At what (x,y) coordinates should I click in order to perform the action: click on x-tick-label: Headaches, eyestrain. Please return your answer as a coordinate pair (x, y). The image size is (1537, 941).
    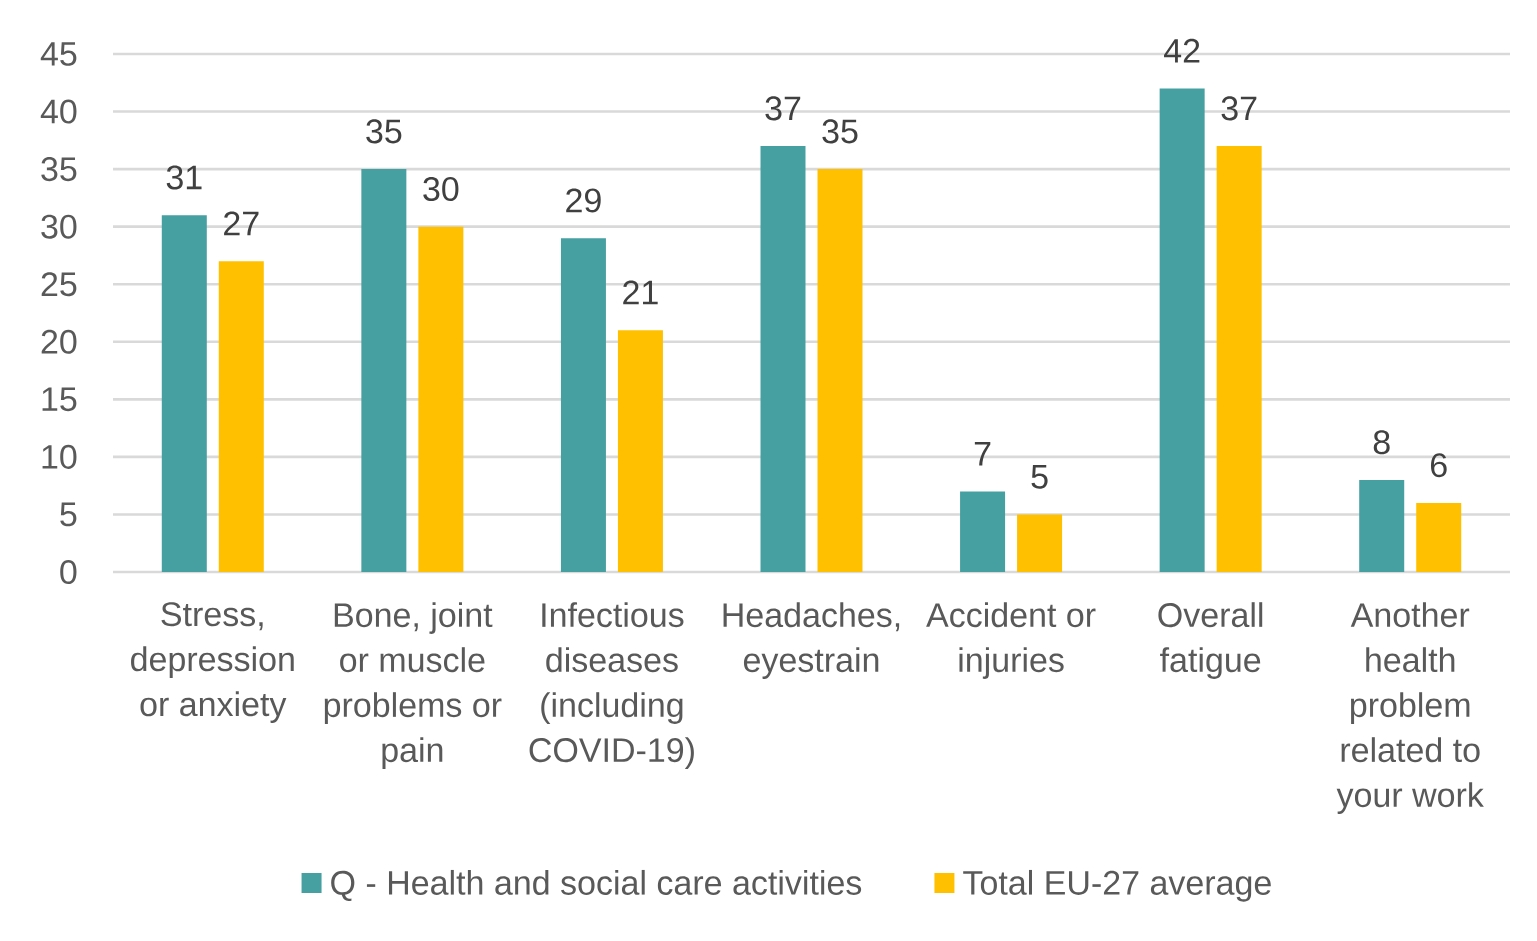
    Looking at the image, I should click on (811, 640).